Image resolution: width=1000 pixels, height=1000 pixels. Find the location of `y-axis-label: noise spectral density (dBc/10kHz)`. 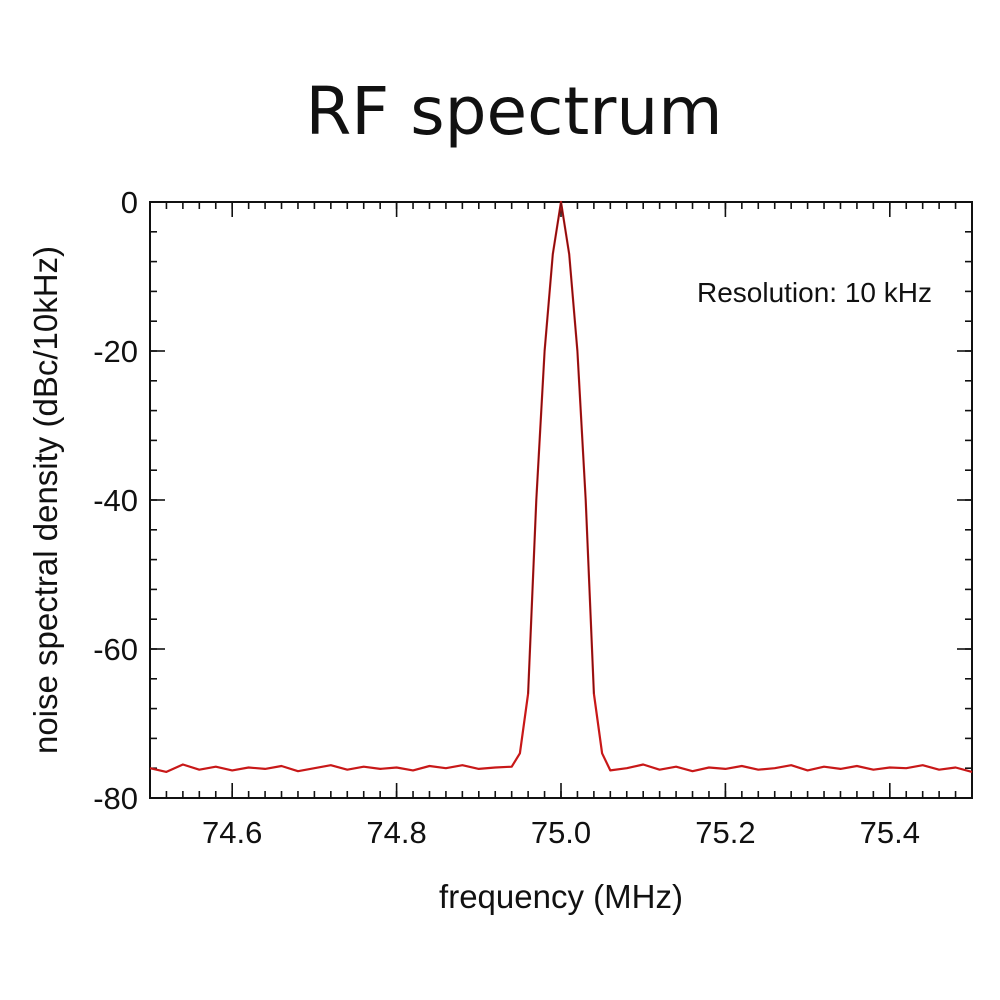

y-axis-label: noise spectral density (dBc/10kHz) is located at coordinates (45, 500).